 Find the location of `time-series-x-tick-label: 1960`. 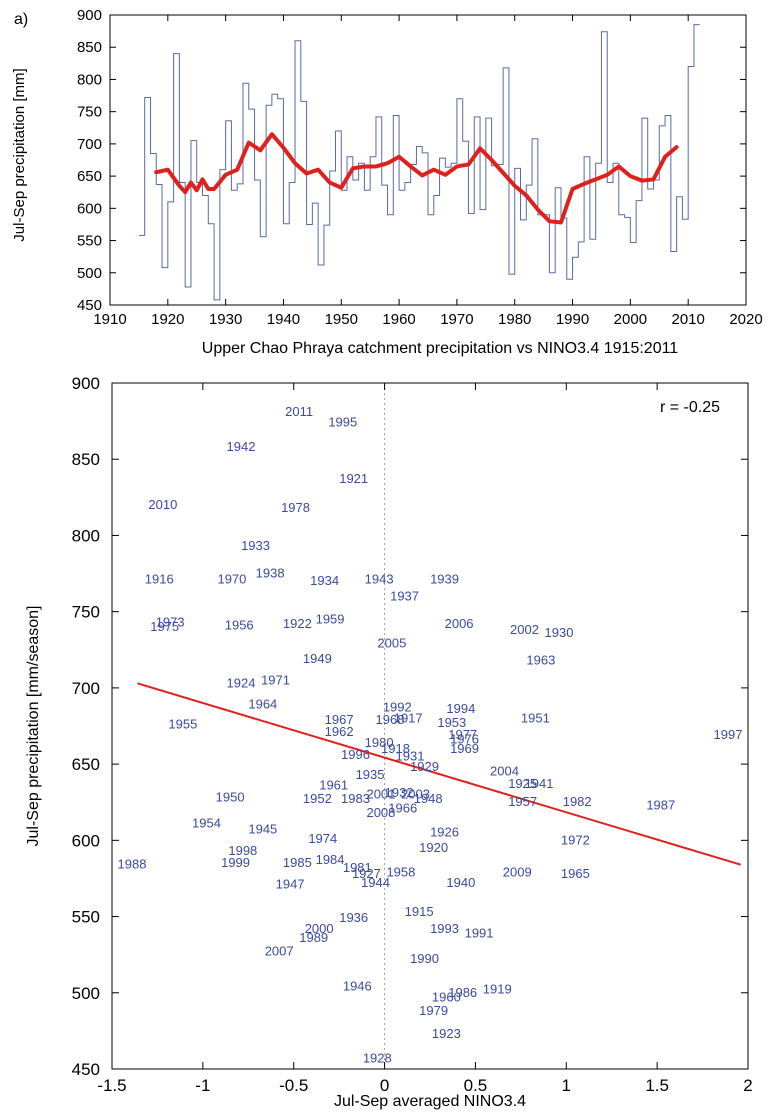

time-series-x-tick-label: 1960 is located at coordinates (398, 319).